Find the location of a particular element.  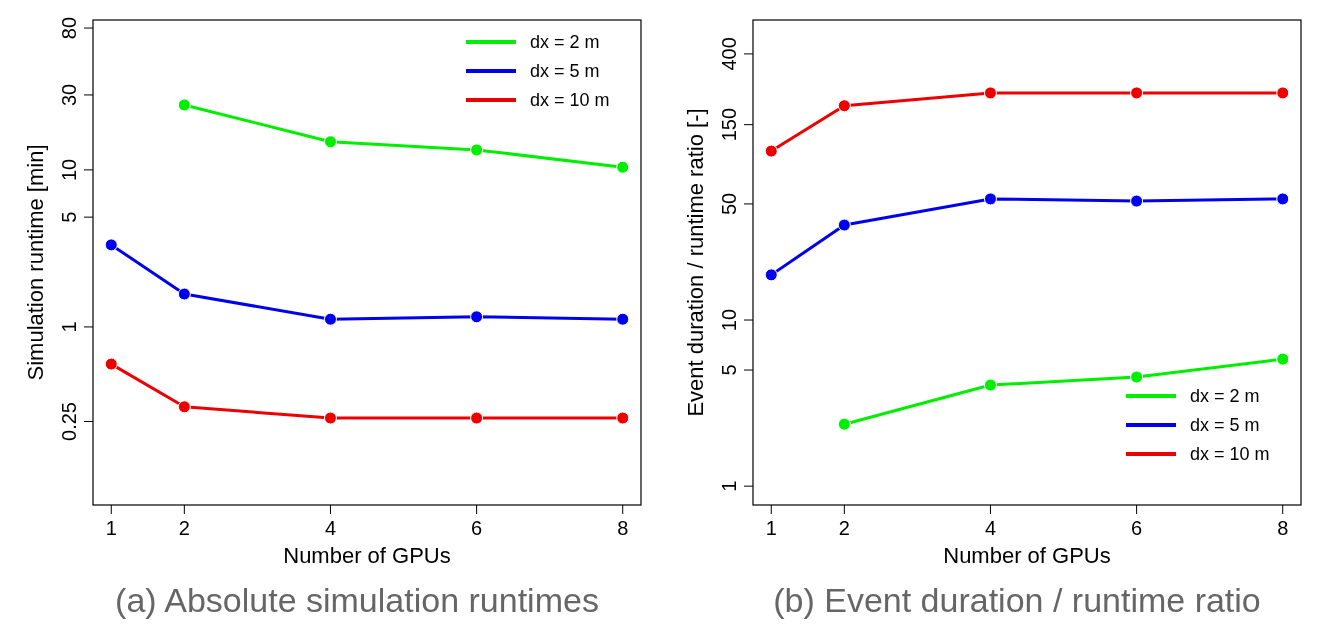

y-axis-title: Event duration / runtime ratio [-] is located at coordinates (695, 262).